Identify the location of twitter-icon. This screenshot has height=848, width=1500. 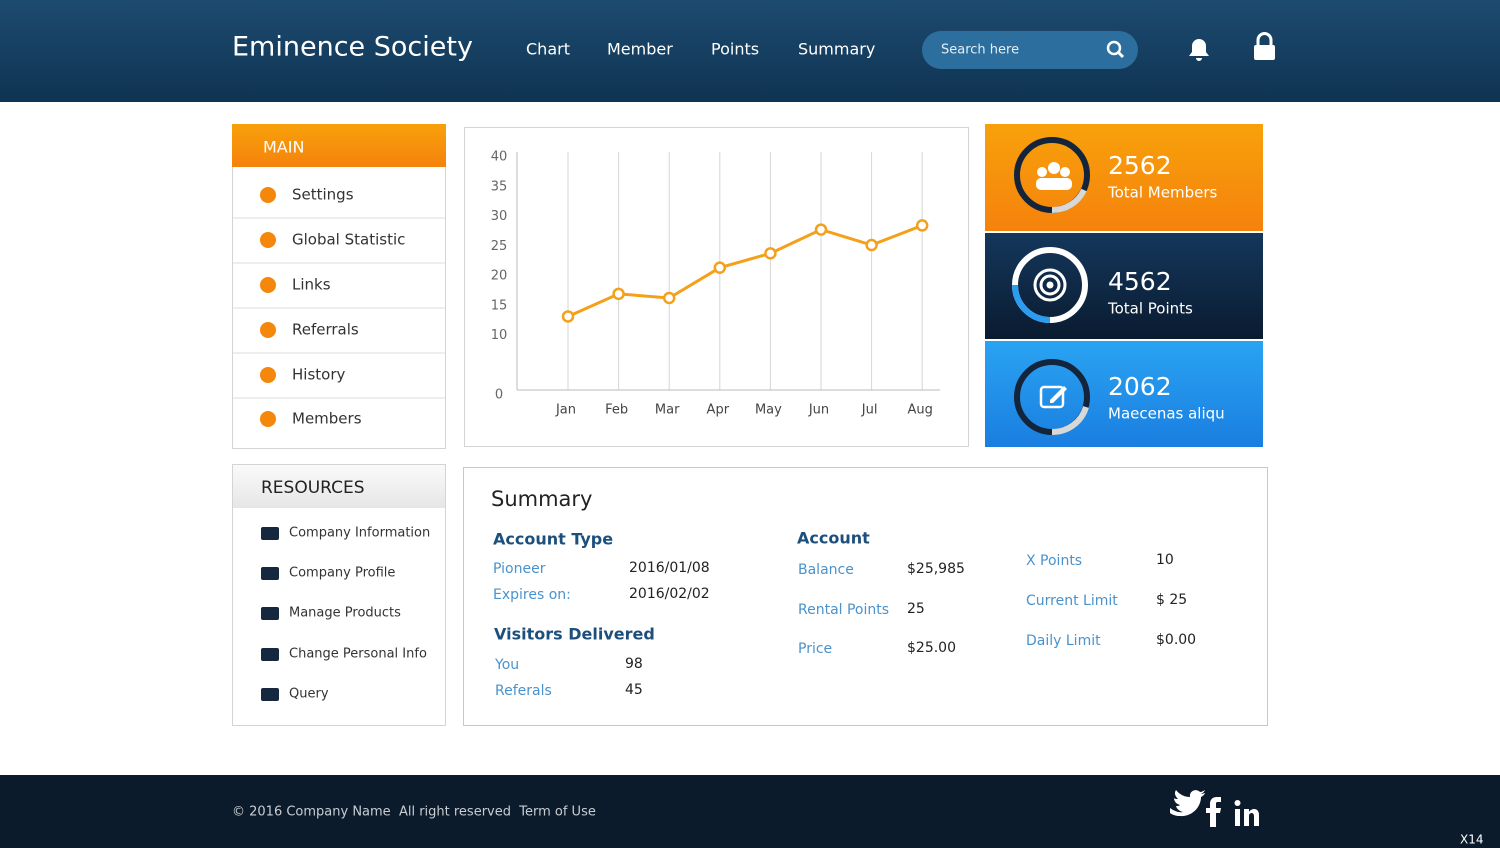
(1187, 803).